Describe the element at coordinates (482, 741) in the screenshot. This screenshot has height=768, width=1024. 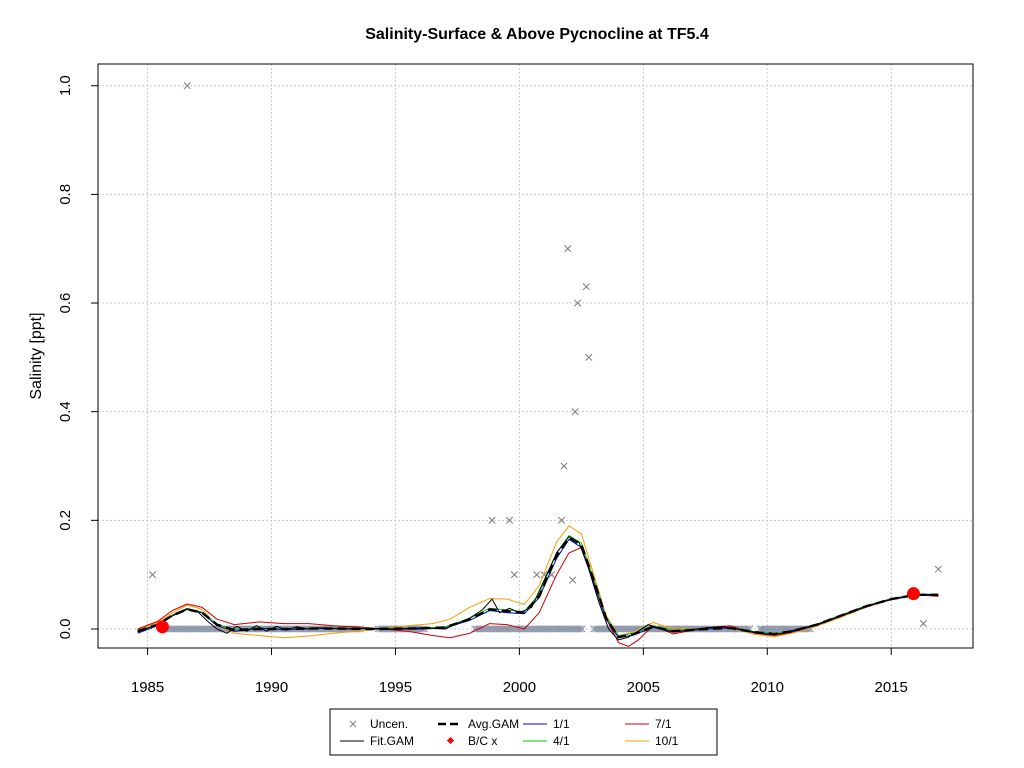
I see `legend-label: B/C x` at that location.